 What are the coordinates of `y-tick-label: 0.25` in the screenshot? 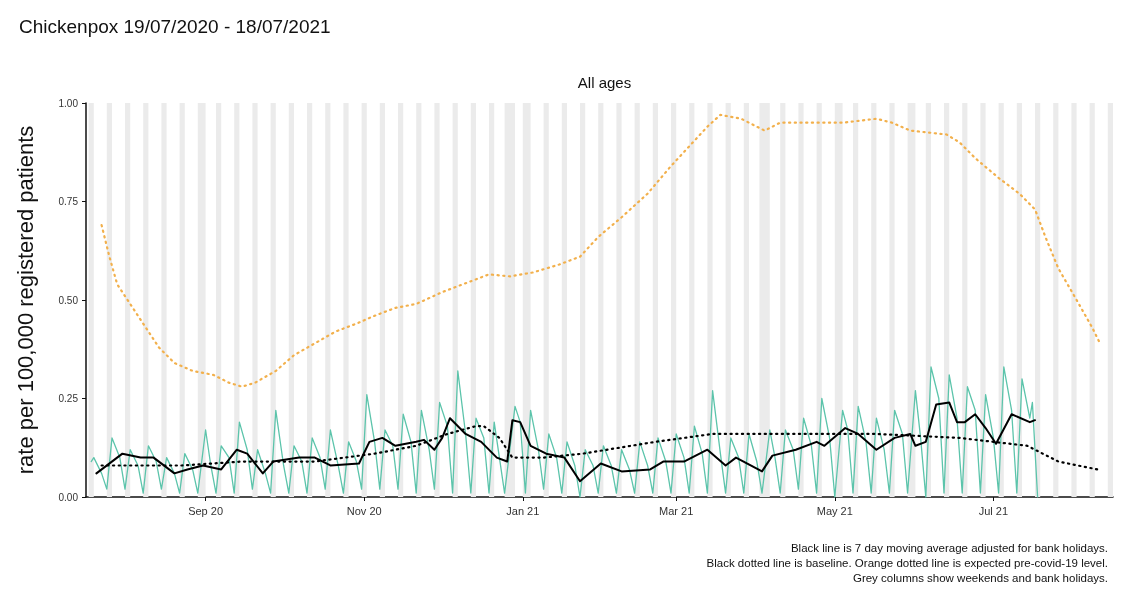 It's located at (68, 398).